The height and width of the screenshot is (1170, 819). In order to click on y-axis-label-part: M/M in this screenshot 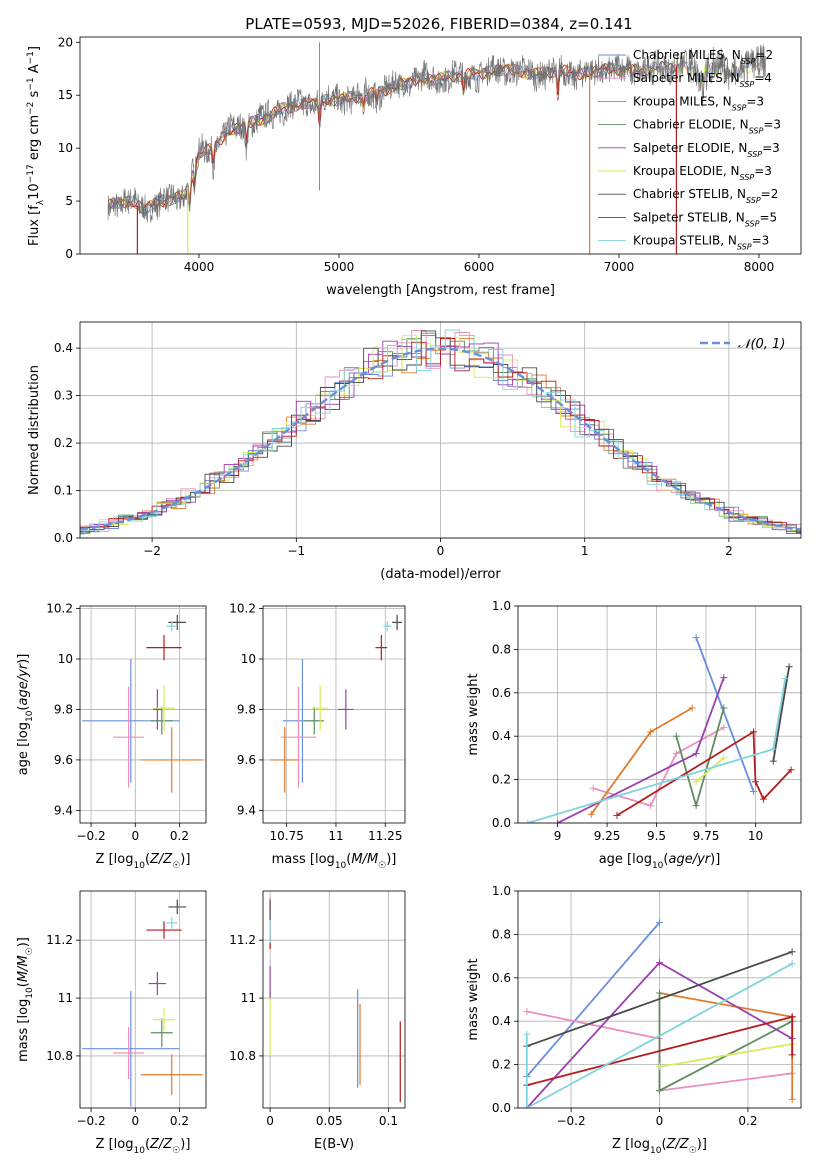, I will do `click(23, 968)`.